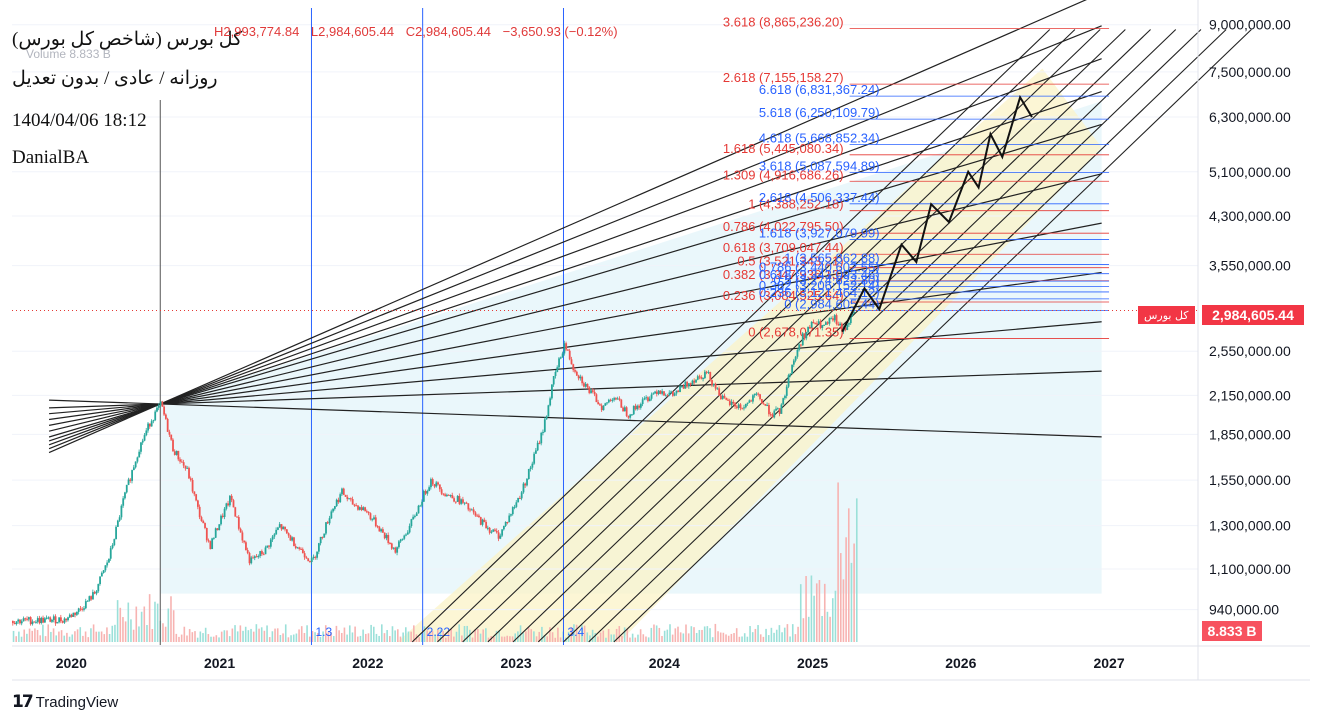 The height and width of the screenshot is (724, 1322). What do you see at coordinates (937, 213) in the screenshot?
I see `projected-path` at bounding box center [937, 213].